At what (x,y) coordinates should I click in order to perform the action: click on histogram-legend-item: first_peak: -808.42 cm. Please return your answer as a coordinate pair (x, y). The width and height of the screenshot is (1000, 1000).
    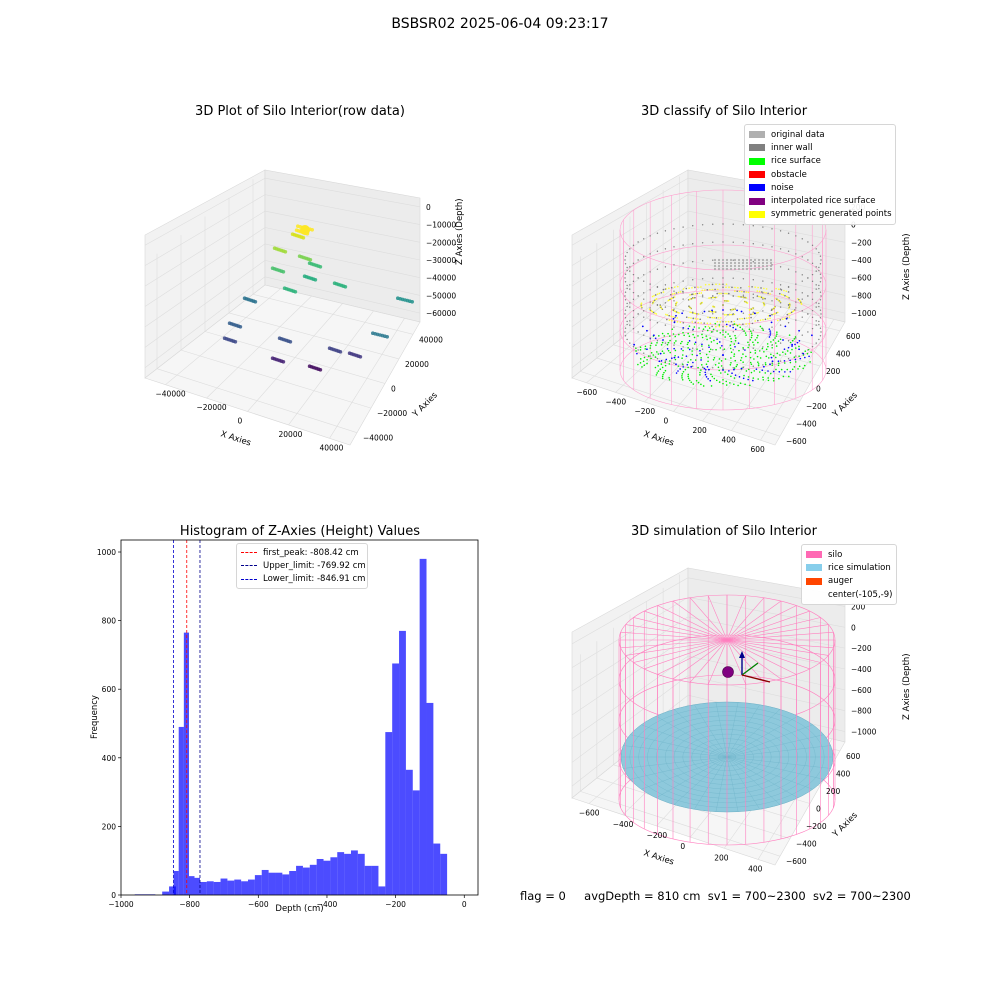
    Looking at the image, I should click on (302, 552).